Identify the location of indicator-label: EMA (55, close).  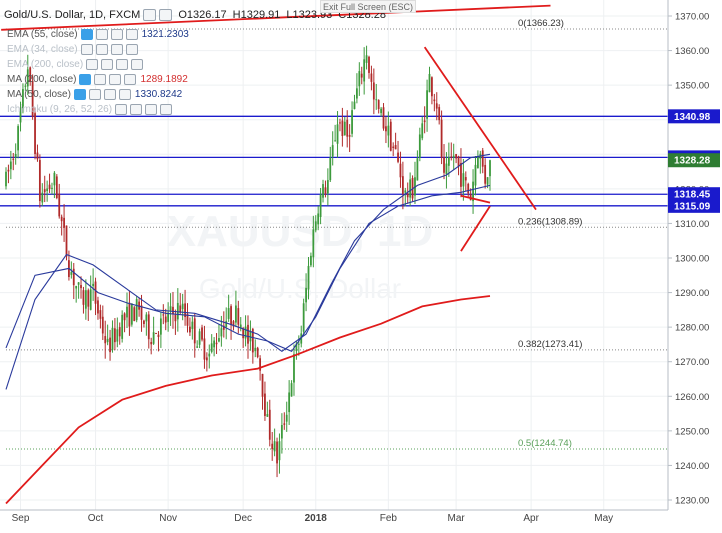
(42, 34).